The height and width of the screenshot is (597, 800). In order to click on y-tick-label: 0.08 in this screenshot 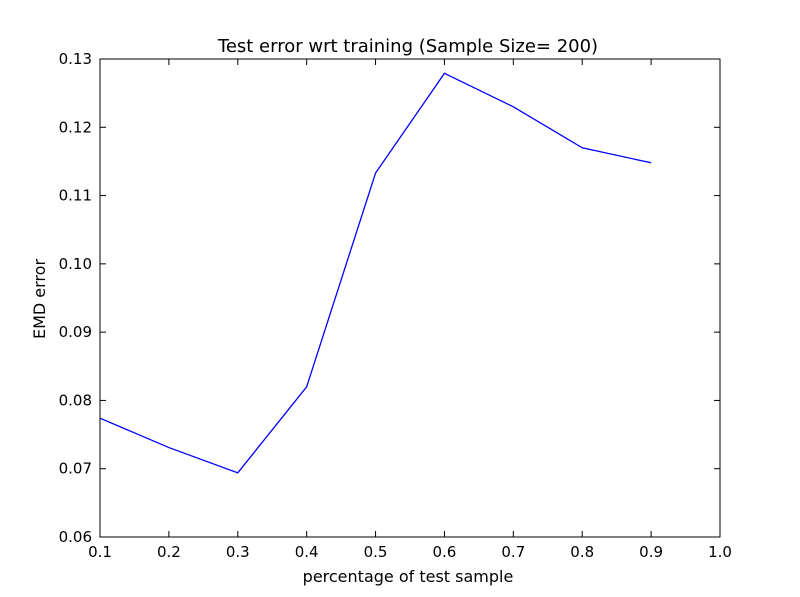, I will do `click(75, 400)`.